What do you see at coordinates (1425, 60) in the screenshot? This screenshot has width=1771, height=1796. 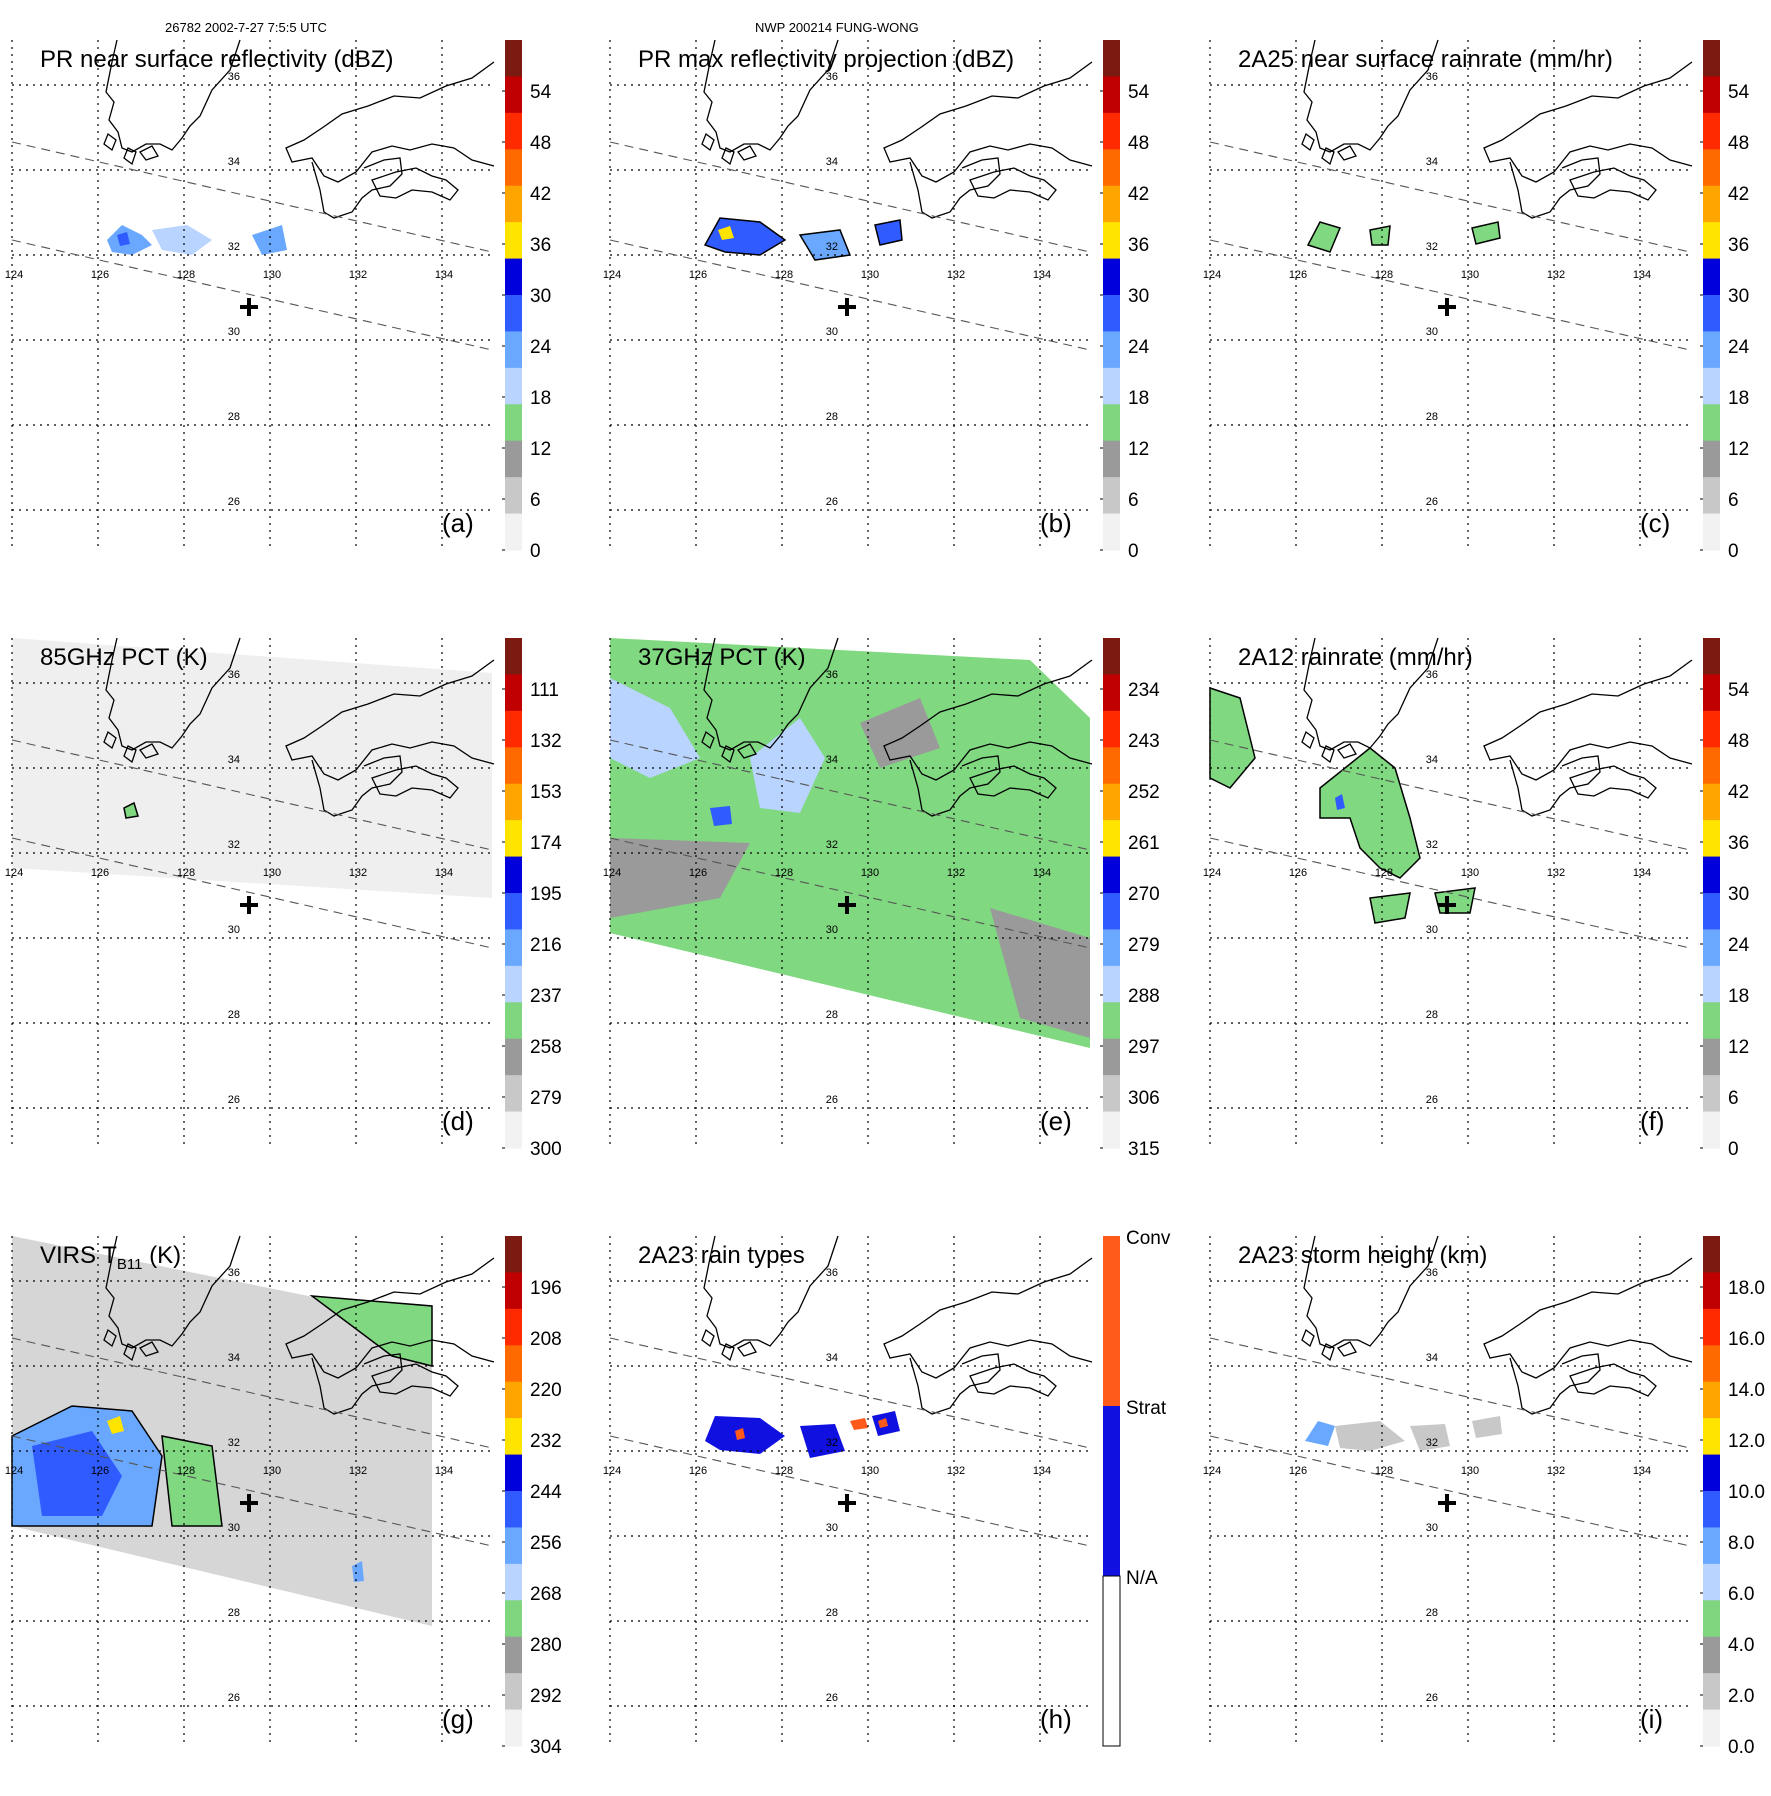 I see `panel-title: 2A25 near surface rainrate (mm/hr)` at bounding box center [1425, 60].